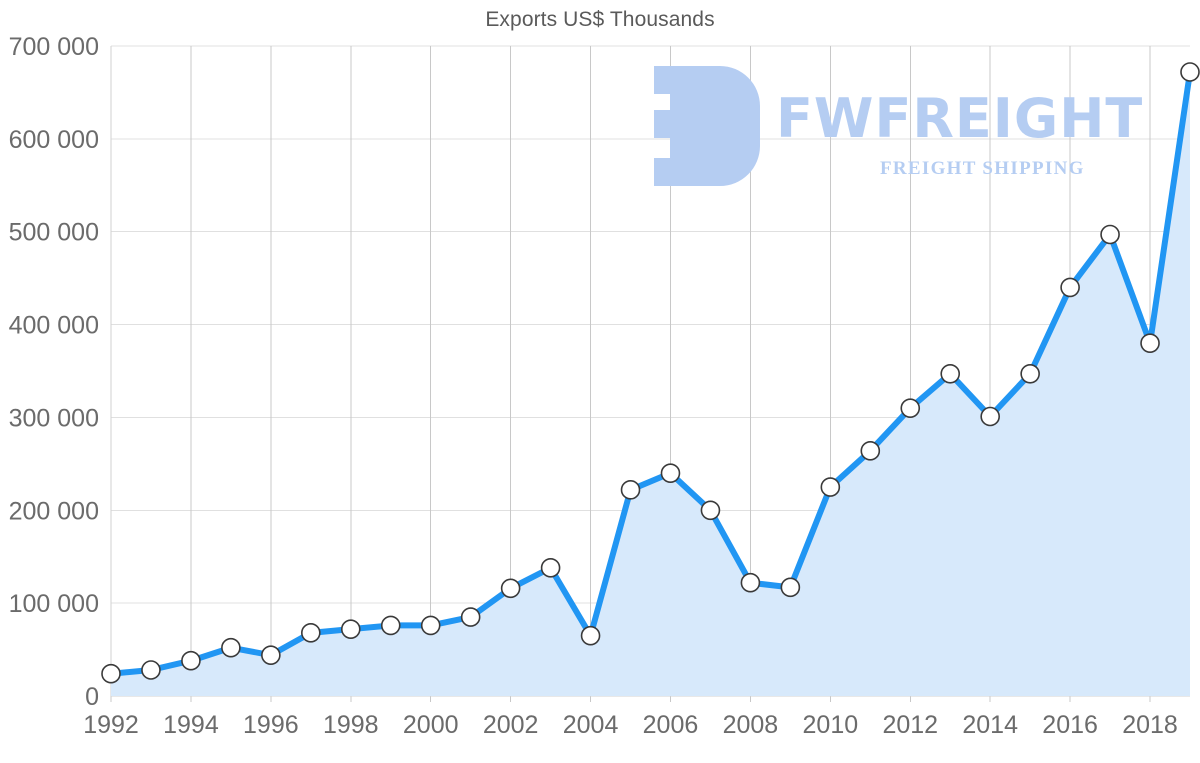  I want to click on y-axis-tick-label: 300 000, so click(54, 418).